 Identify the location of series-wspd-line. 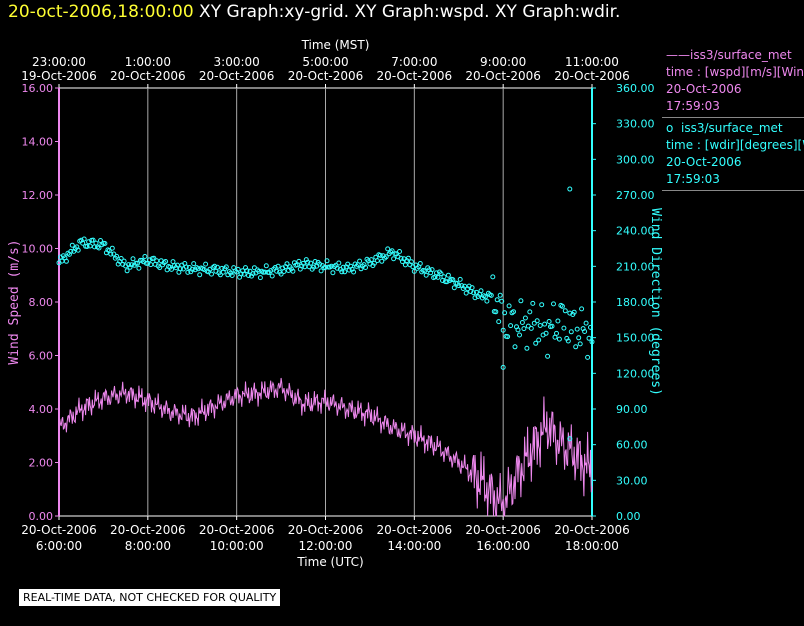
(325, 447).